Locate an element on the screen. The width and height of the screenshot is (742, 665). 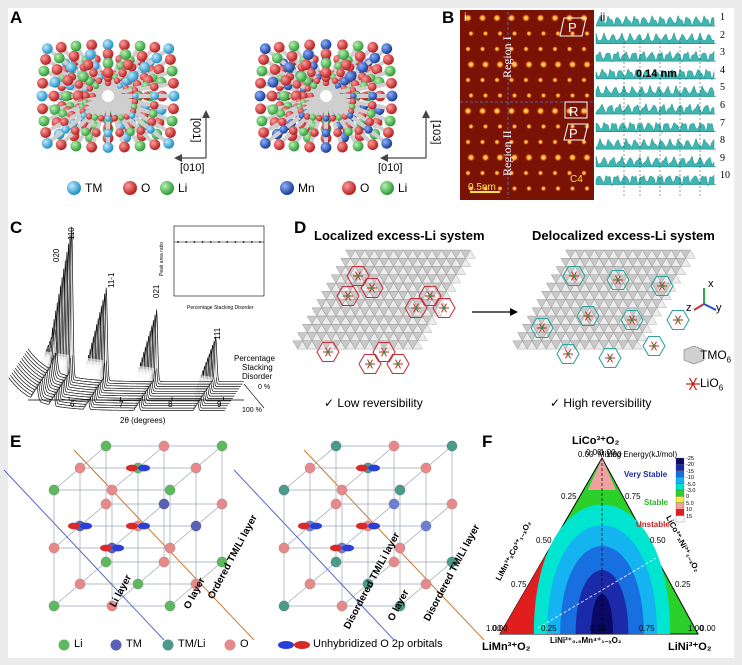
profile-row-number: 8 is located at coordinates (722, 141).